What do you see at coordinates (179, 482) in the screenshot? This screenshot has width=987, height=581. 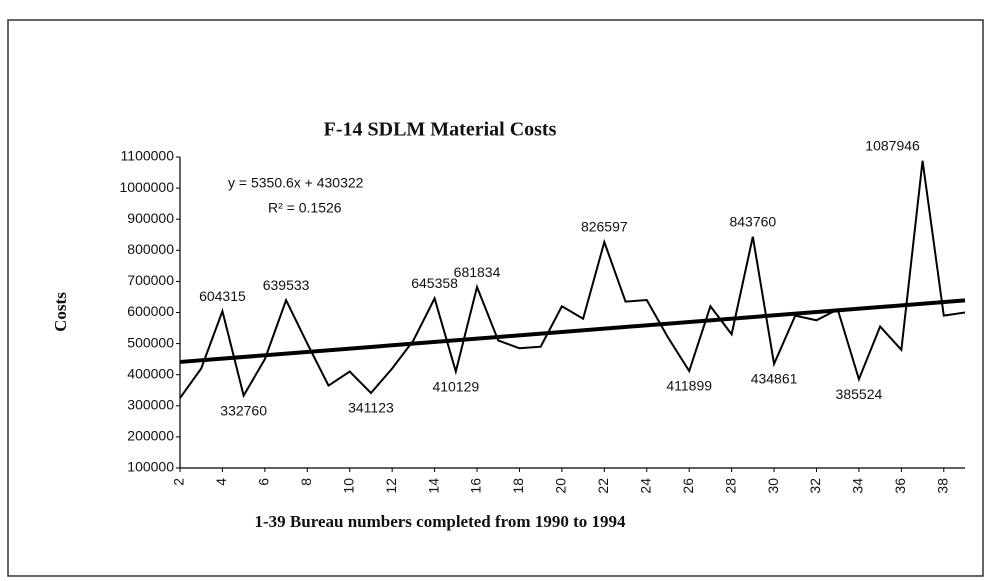 I see `x-tick-label: 2` at bounding box center [179, 482].